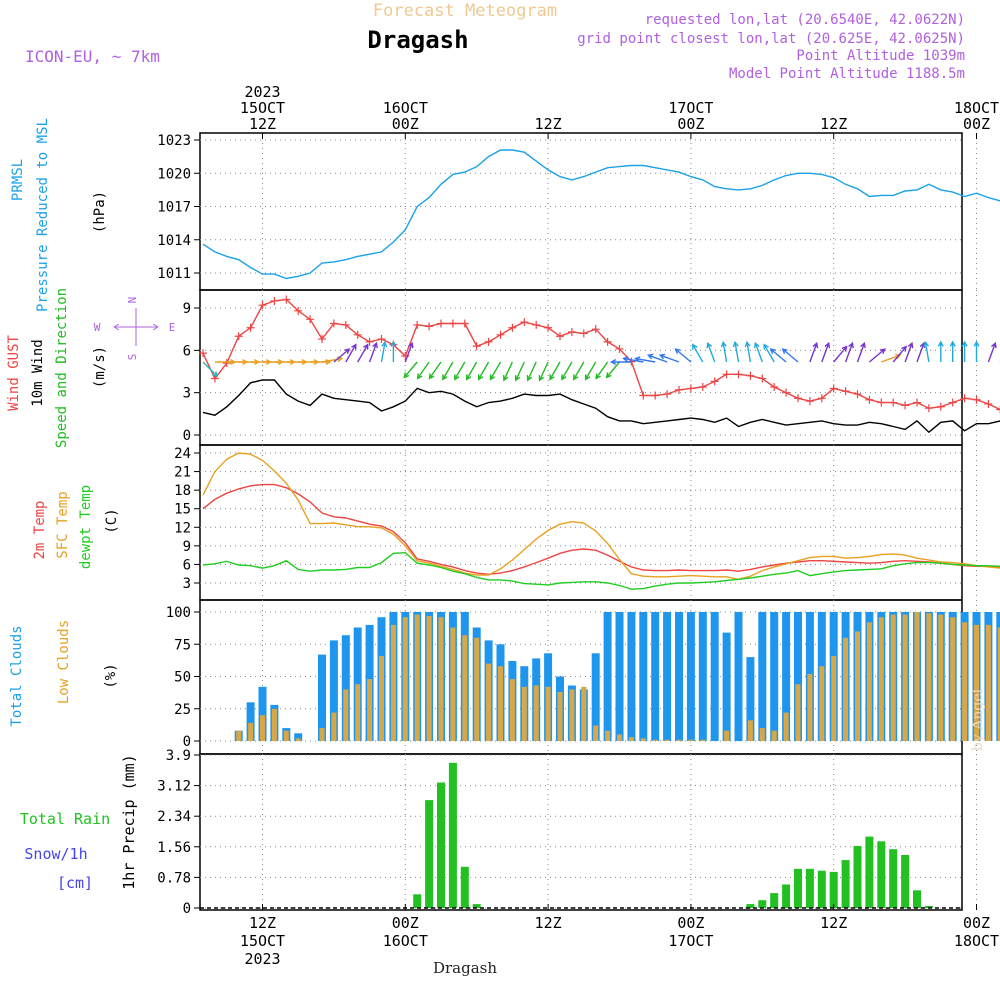 This screenshot has height=1000, width=1000. What do you see at coordinates (465, 11) in the screenshot?
I see `product-title: Forecast Meteogram` at bounding box center [465, 11].